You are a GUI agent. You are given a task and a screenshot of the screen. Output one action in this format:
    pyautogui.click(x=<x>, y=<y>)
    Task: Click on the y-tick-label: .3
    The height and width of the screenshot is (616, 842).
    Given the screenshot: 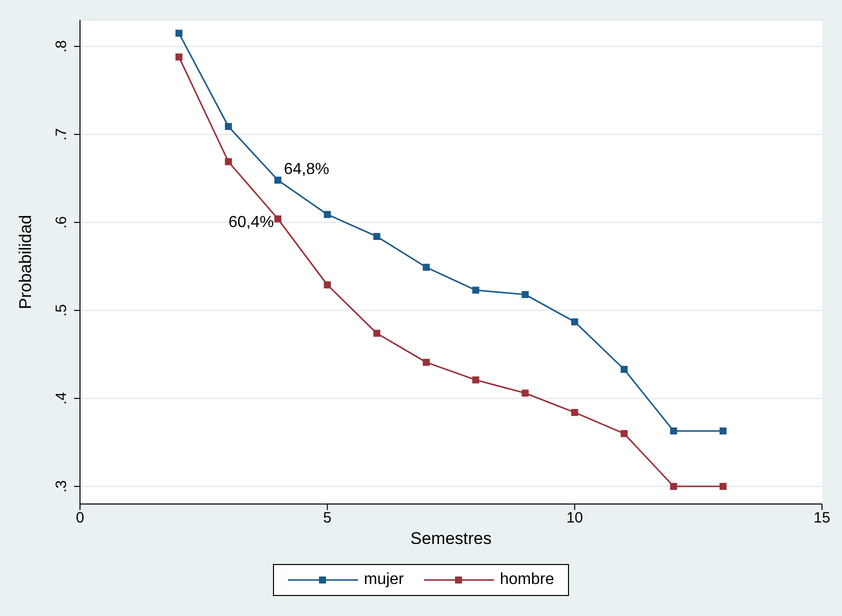 What is the action you would take?
    pyautogui.click(x=61, y=486)
    